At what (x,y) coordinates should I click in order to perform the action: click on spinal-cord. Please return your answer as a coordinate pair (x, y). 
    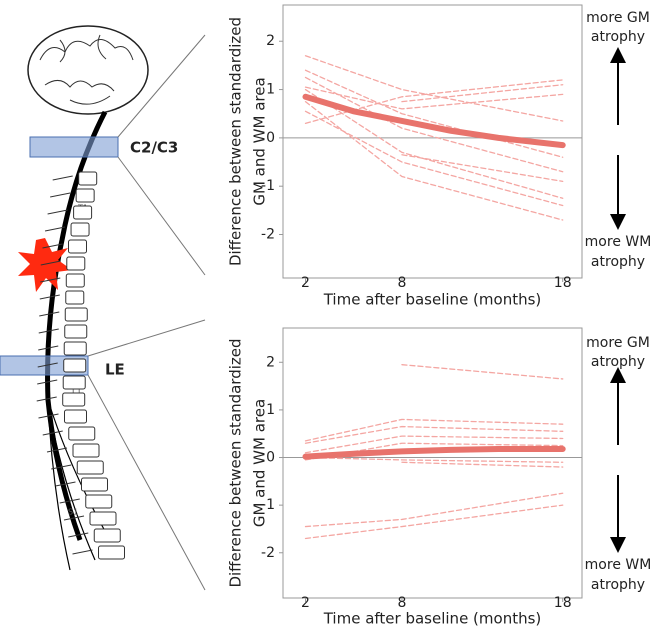
    Looking at the image, I should click on (76, 325).